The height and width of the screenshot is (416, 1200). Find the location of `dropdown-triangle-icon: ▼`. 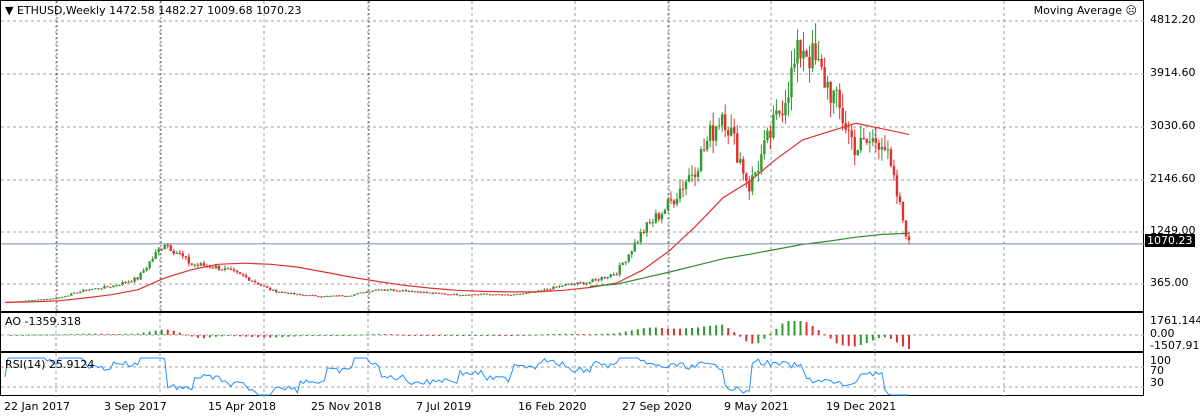

dropdown-triangle-icon: ▼ is located at coordinates (9, 10).